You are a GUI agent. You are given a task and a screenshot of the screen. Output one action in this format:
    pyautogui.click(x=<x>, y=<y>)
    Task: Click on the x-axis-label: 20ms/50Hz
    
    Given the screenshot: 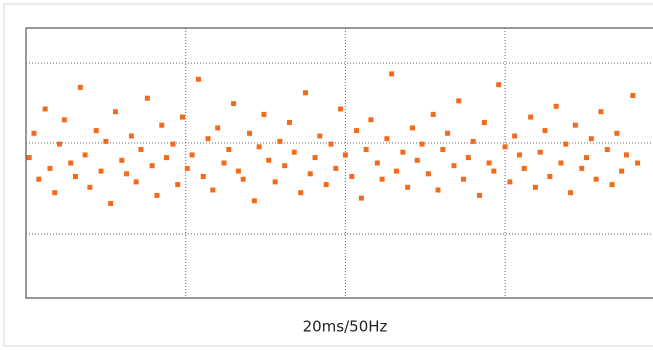 What is the action you would take?
    pyautogui.click(x=345, y=327)
    